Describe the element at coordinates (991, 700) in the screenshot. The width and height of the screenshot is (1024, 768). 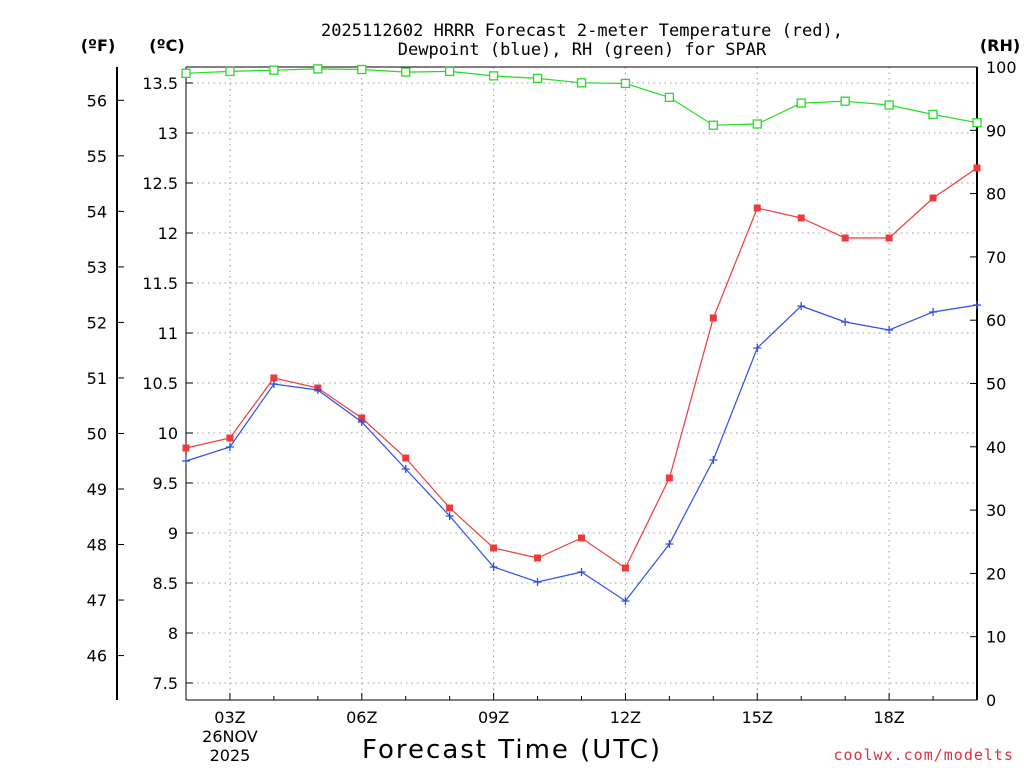
I see `tick-label-rh: 0` at that location.